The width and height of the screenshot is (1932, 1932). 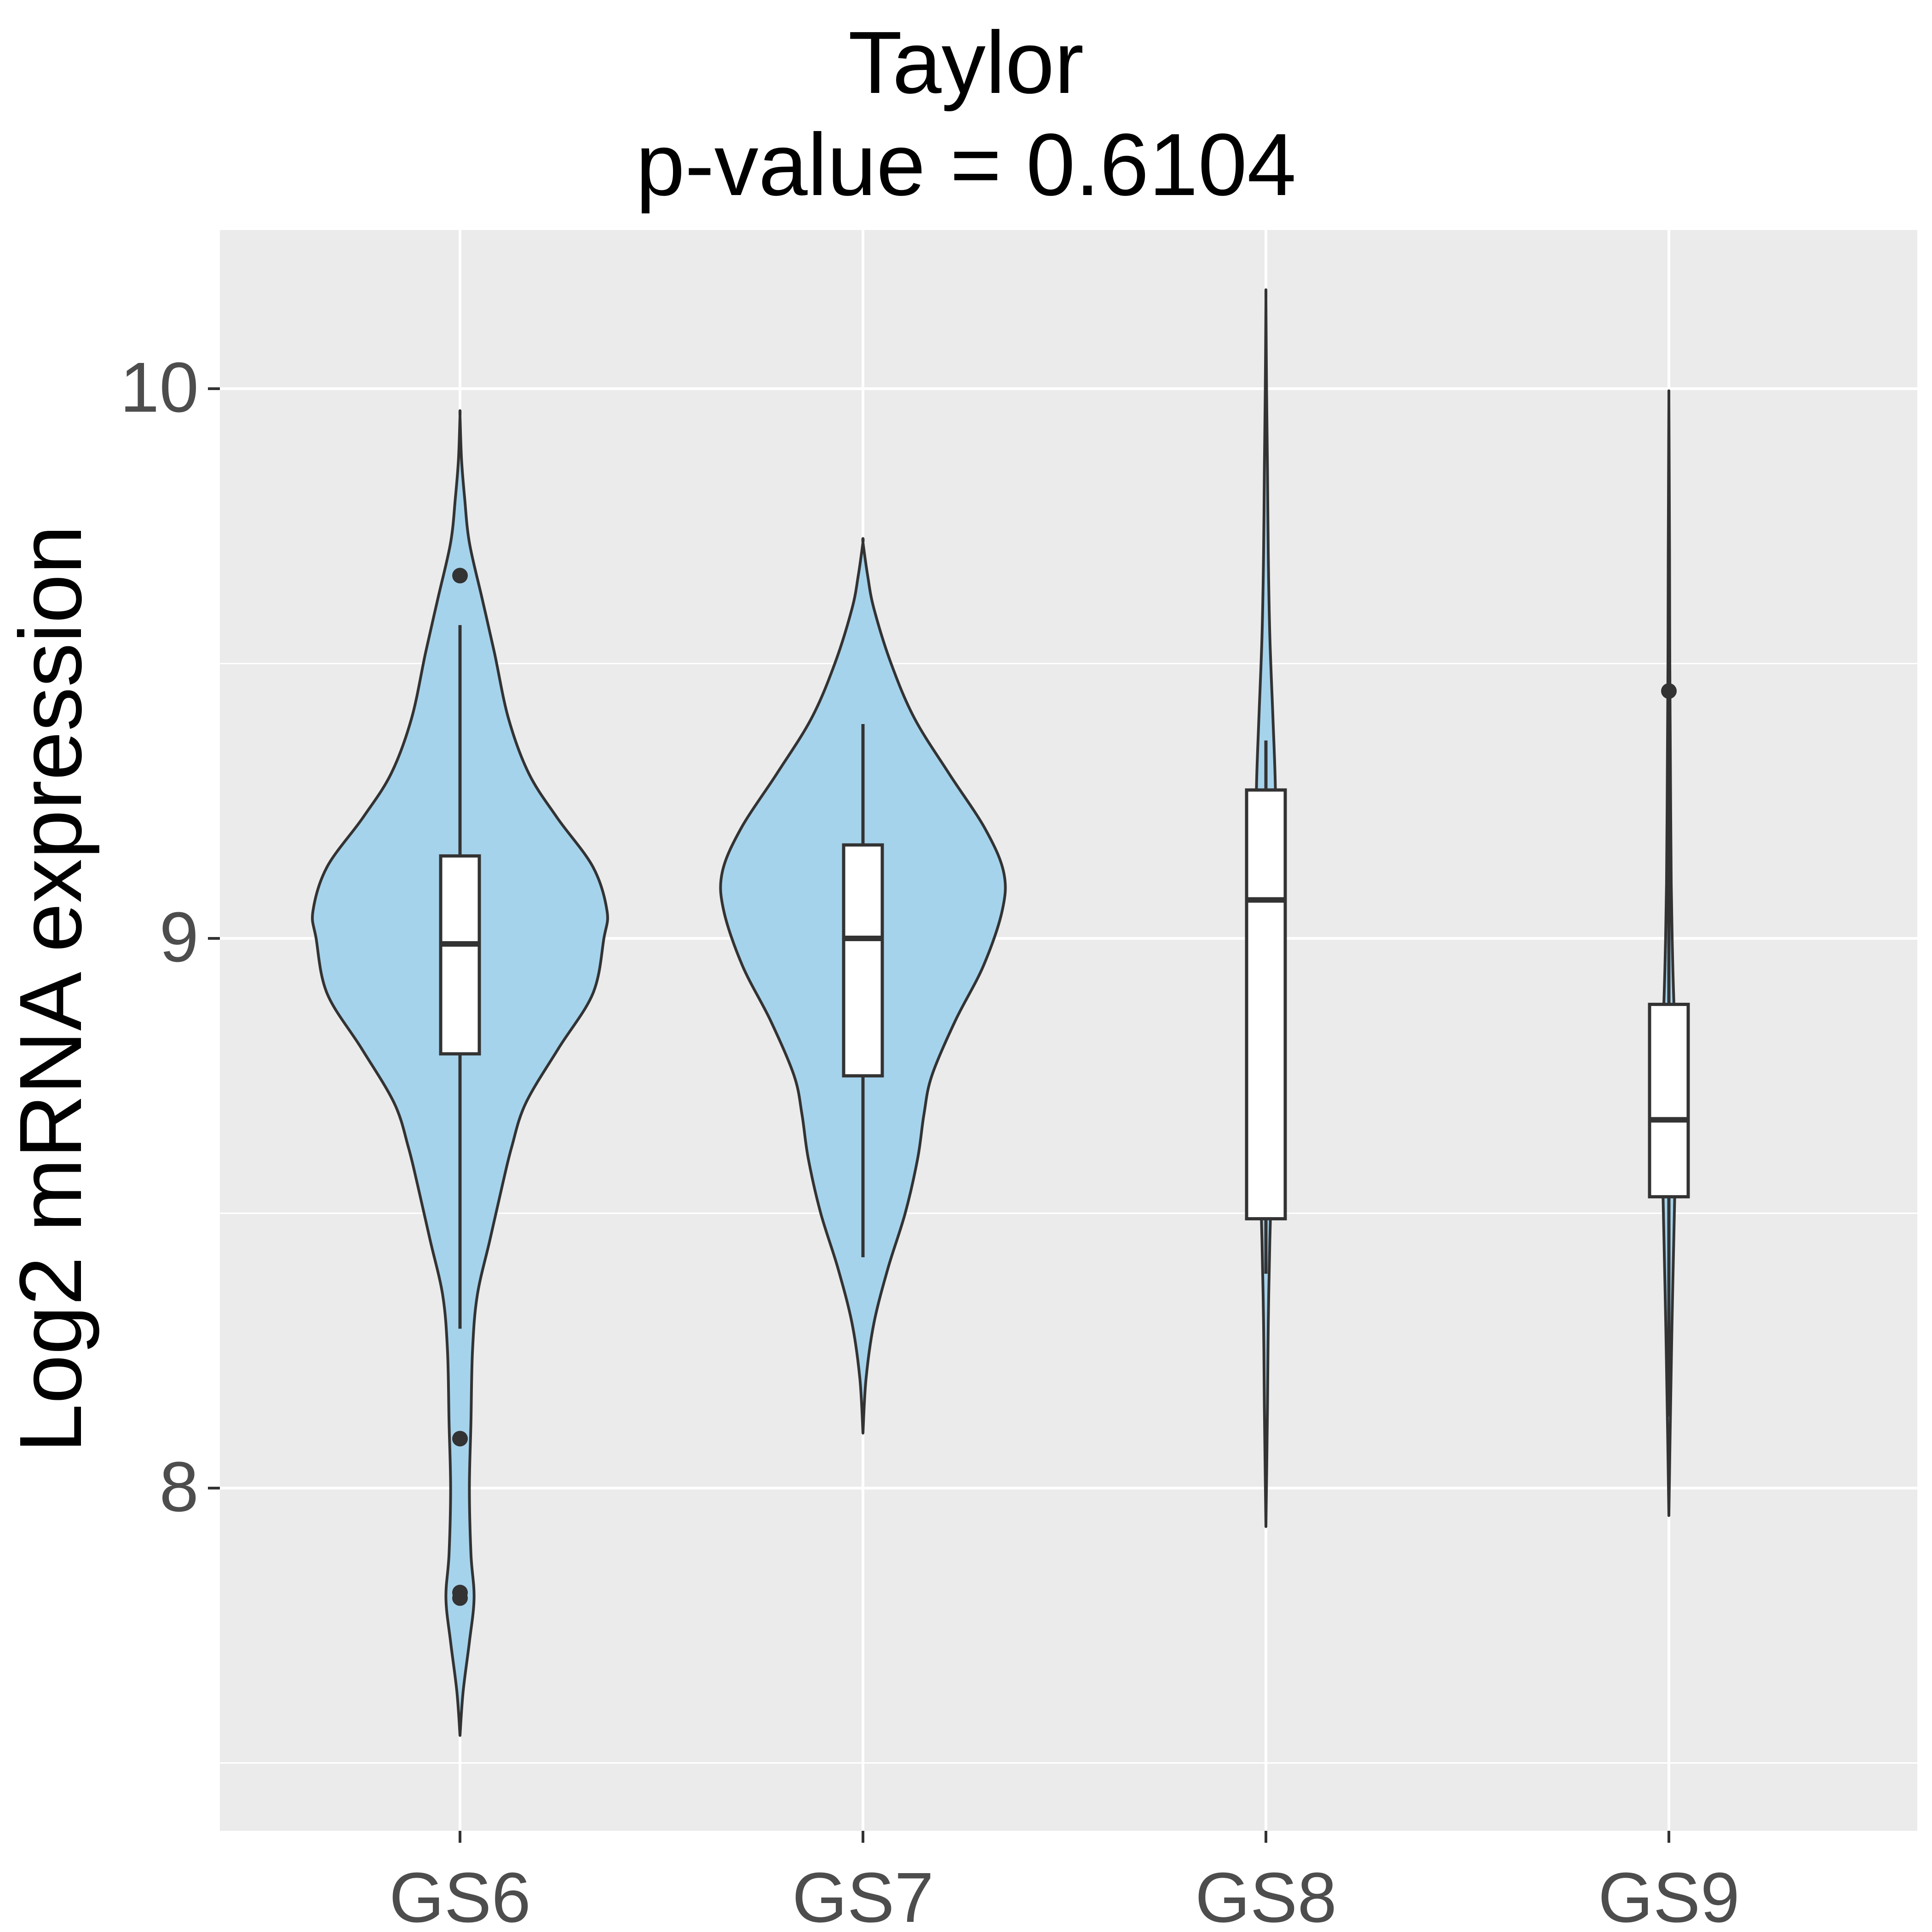 What do you see at coordinates (1266, 1895) in the screenshot?
I see `x-tick-label: GS8` at bounding box center [1266, 1895].